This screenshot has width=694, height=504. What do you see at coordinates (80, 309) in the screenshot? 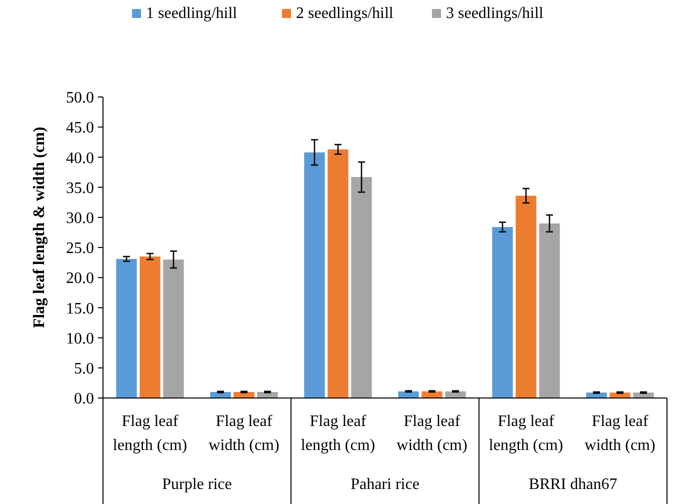
I see `y-tick-label: 15.0` at bounding box center [80, 309].